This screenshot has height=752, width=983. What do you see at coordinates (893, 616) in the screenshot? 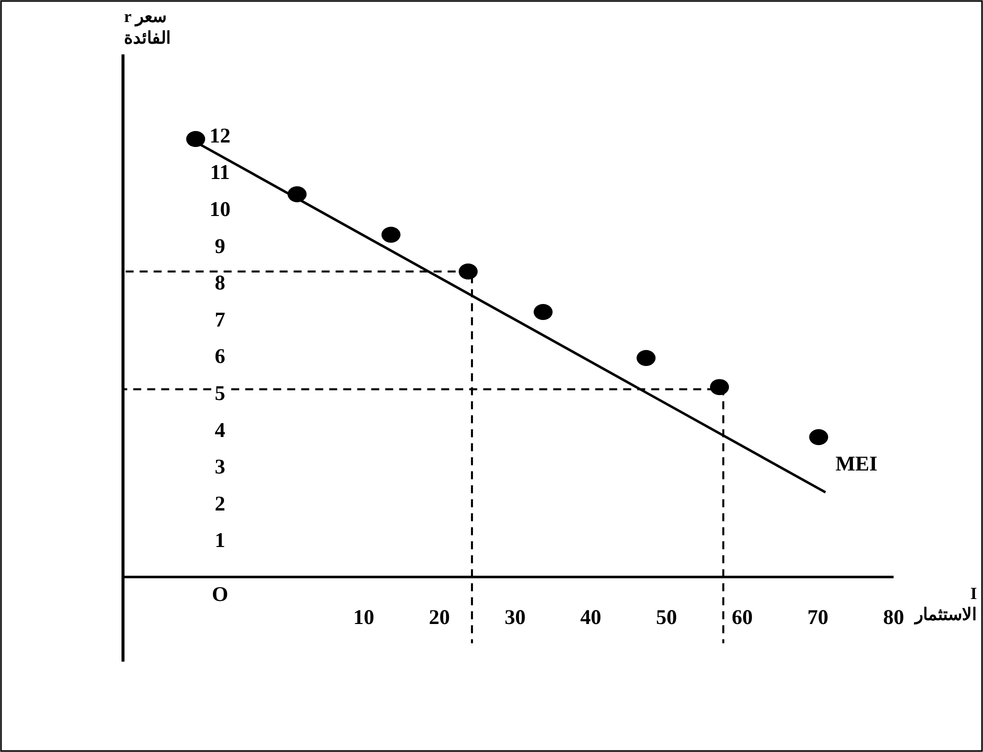
I see `x-tick-label: 80` at bounding box center [893, 616].